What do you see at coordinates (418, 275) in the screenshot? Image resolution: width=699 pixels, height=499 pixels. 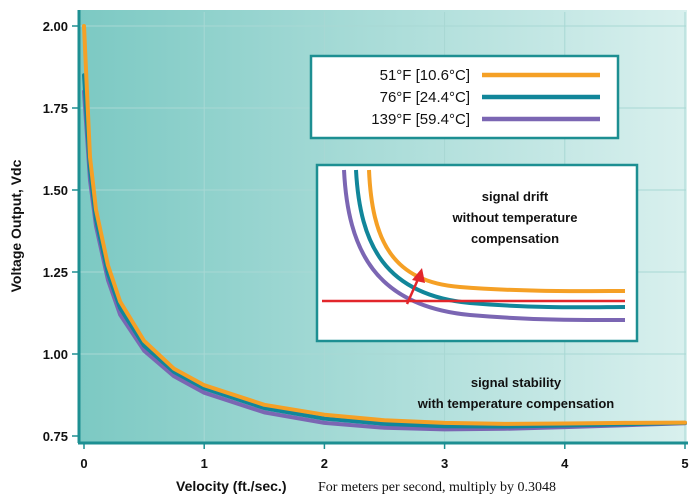 I see `drift-arrow-head` at bounding box center [418, 275].